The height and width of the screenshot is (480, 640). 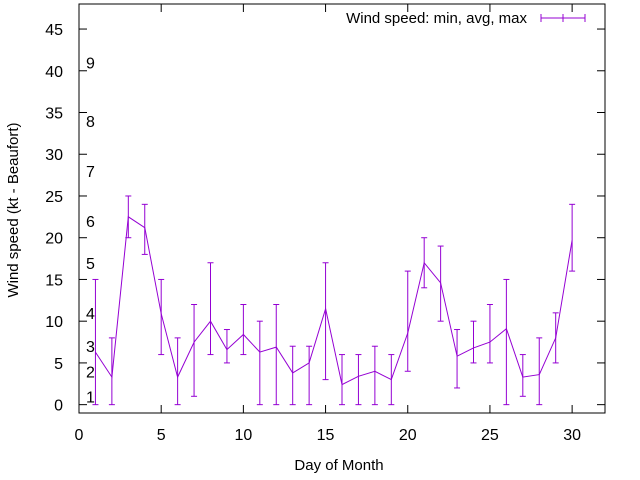 I want to click on x-tick-label: 15, so click(x=326, y=435).